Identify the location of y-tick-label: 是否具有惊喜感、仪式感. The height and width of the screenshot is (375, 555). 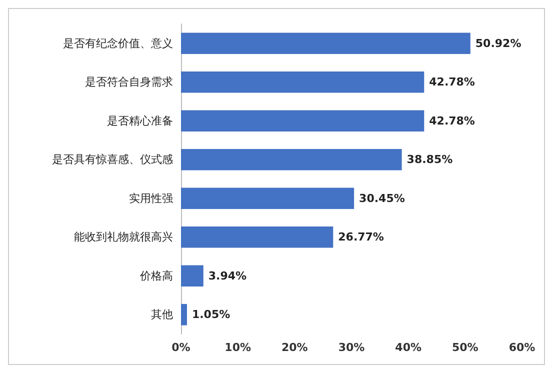
(112, 159).